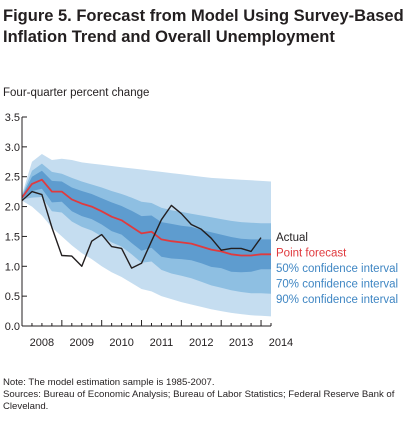  Describe the element at coordinates (12, 148) in the screenshot. I see `y-tick-label: 3.0` at that location.